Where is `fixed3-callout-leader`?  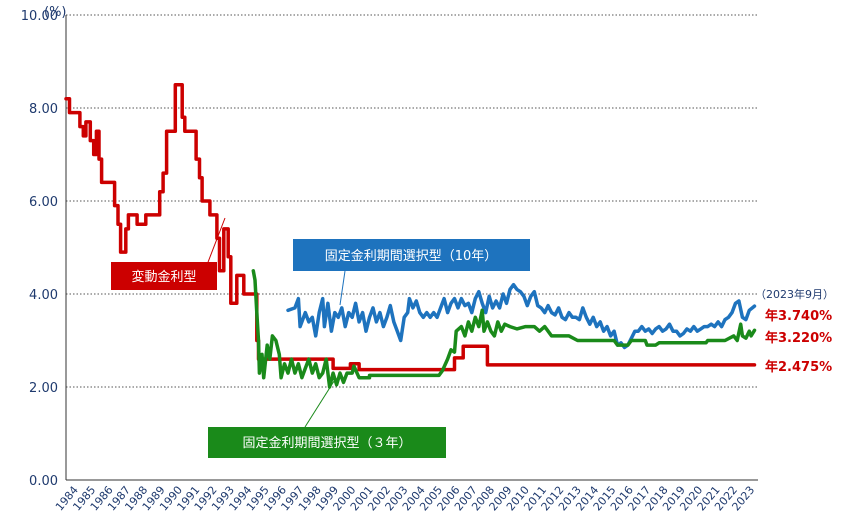 fixed3-callout-leader is located at coordinates (320, 402).